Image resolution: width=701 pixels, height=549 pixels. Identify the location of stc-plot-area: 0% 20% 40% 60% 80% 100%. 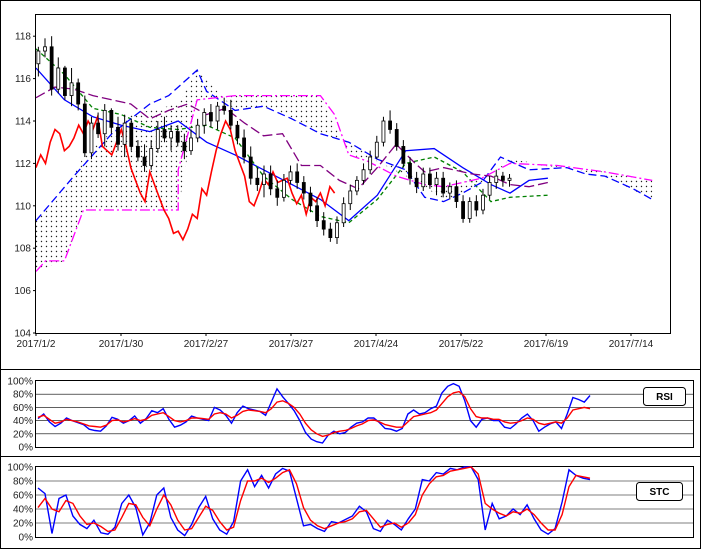
(350, 503).